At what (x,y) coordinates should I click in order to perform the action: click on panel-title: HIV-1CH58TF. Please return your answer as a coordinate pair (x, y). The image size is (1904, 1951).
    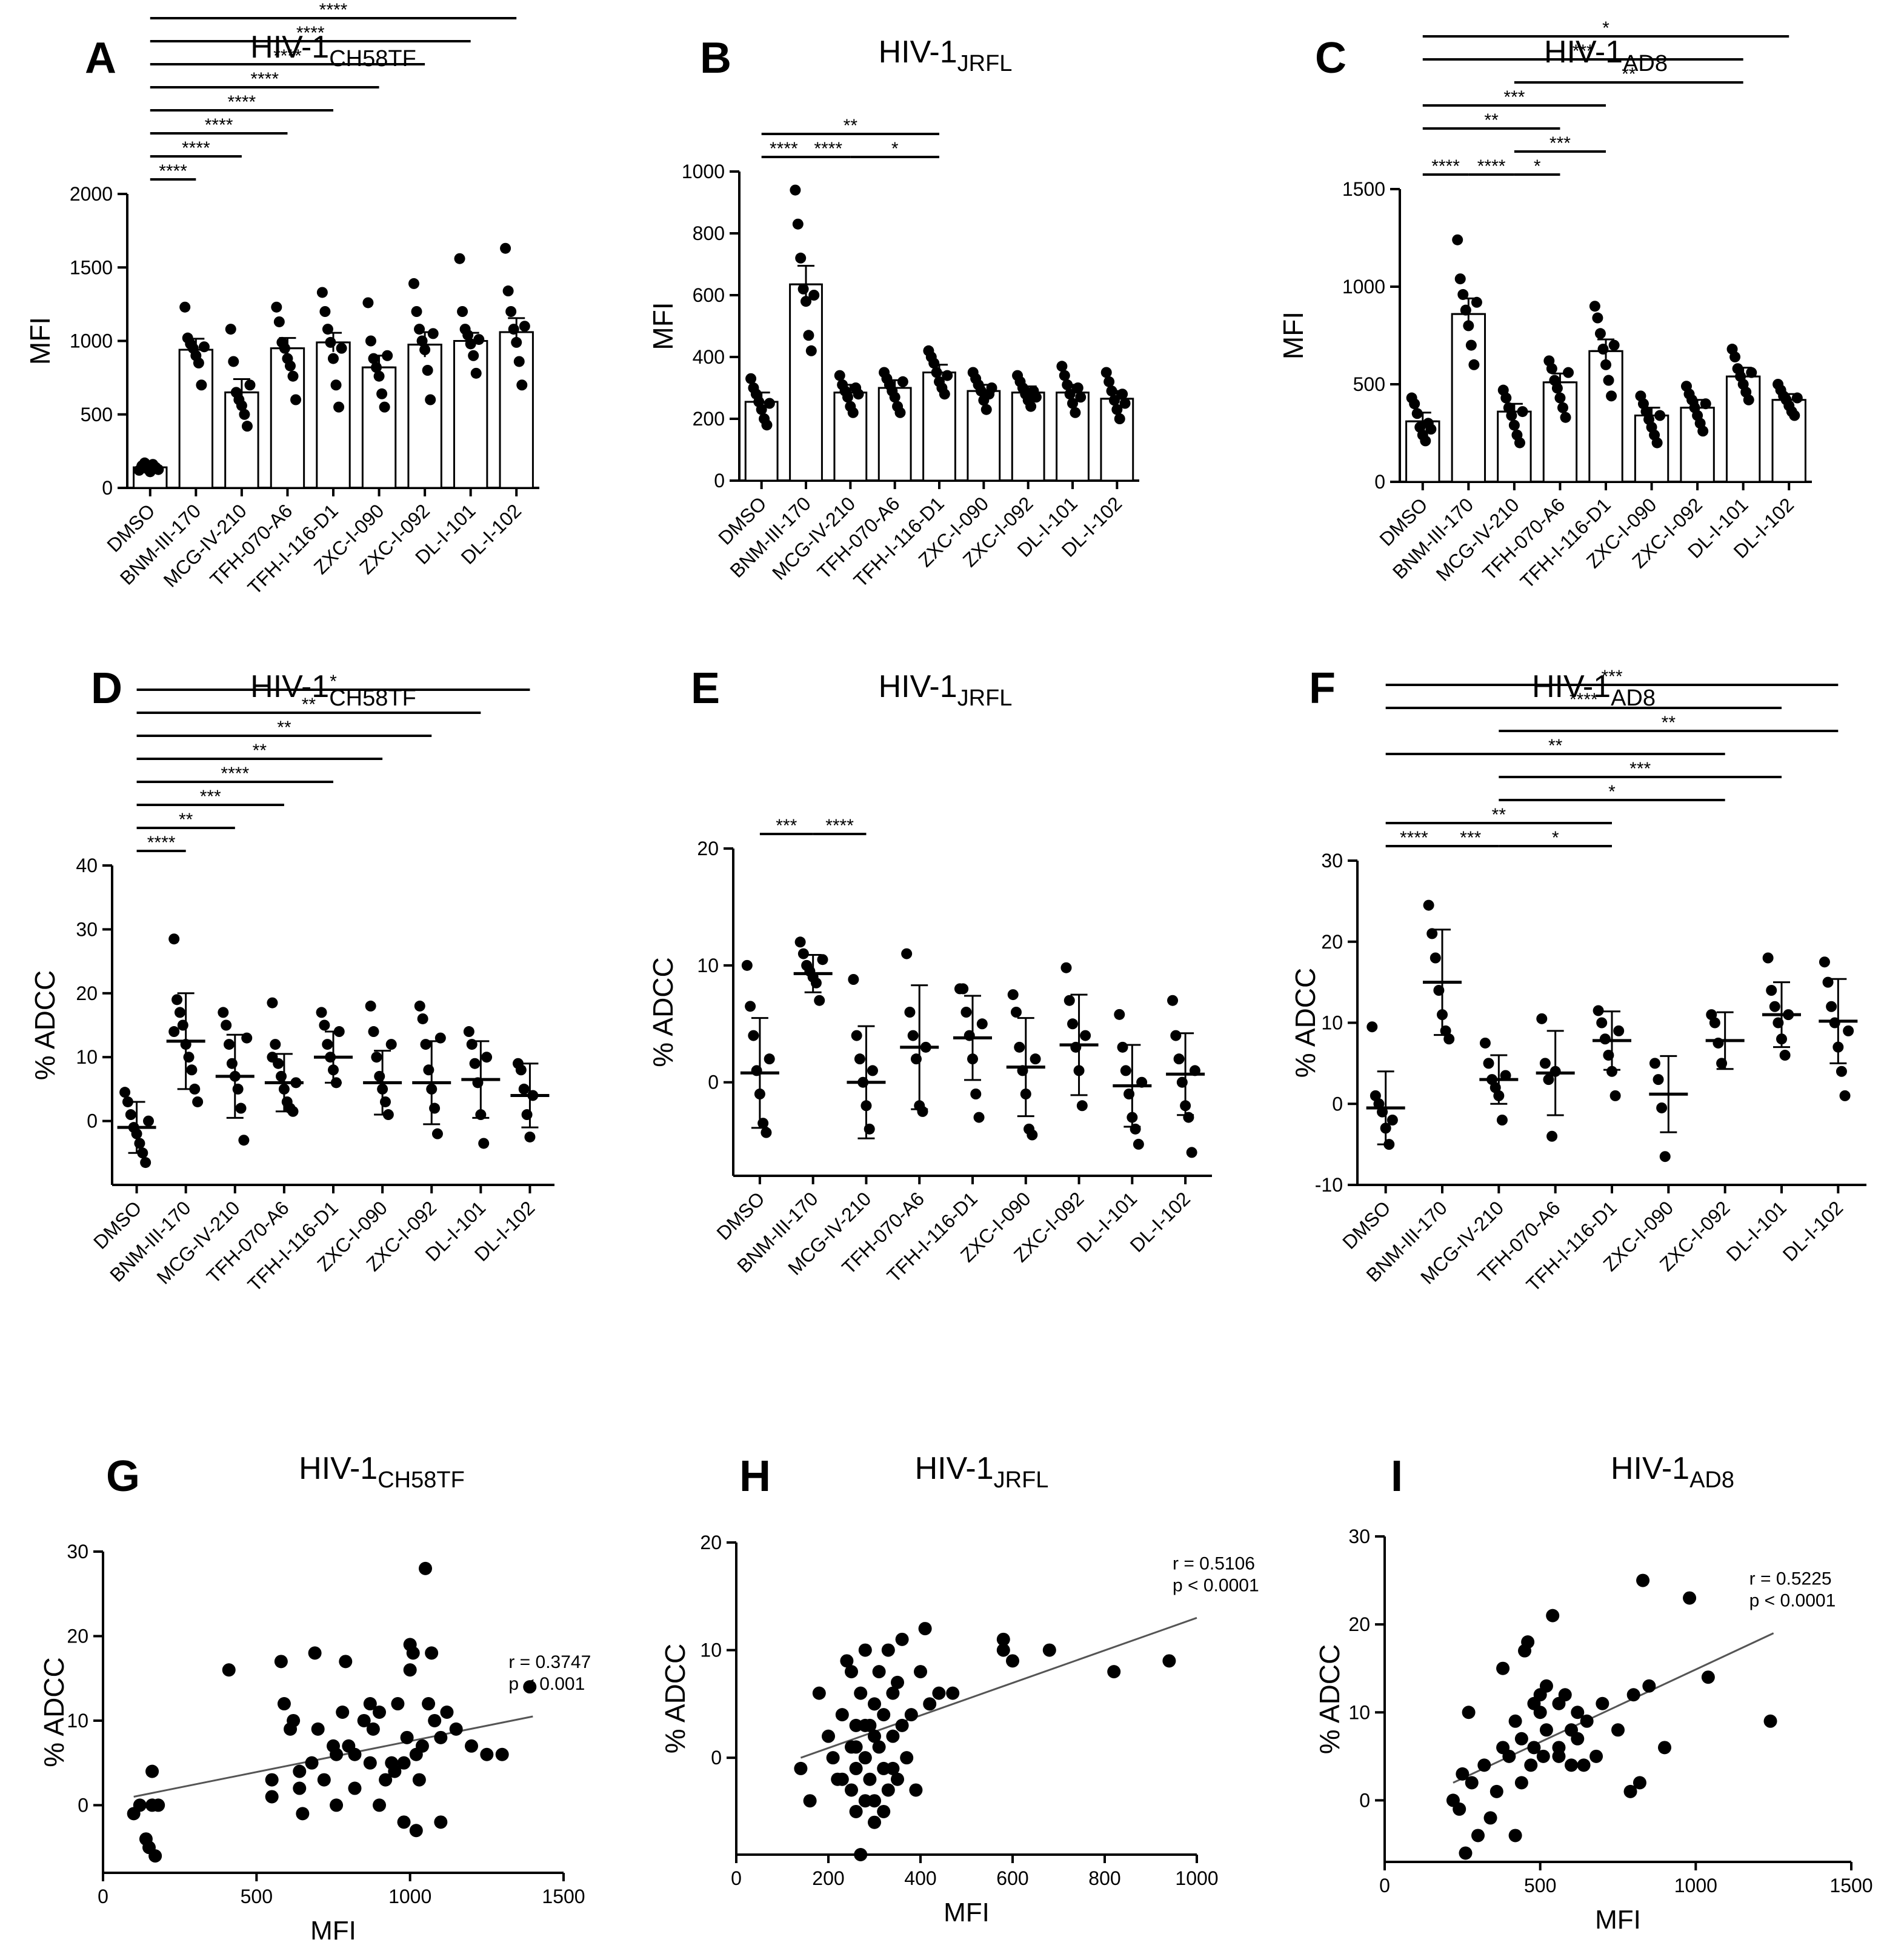
    Looking at the image, I should click on (333, 51).